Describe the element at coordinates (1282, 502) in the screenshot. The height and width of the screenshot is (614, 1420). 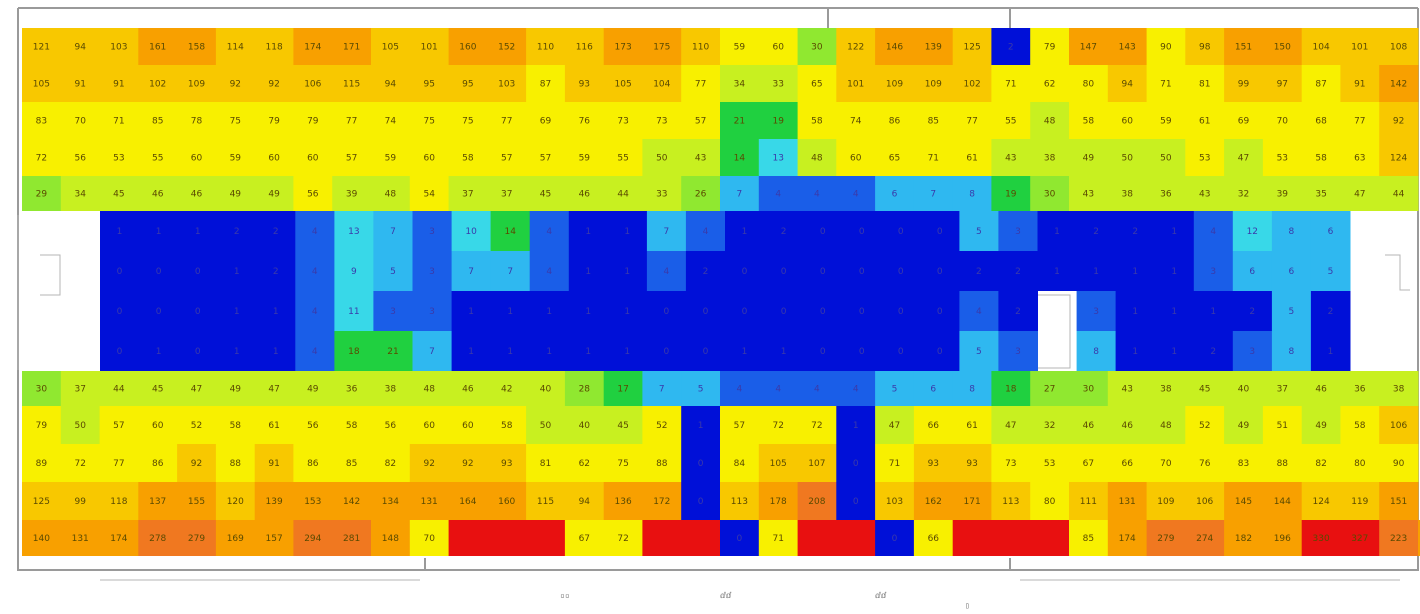
I see `cell-value-label: 144` at that location.